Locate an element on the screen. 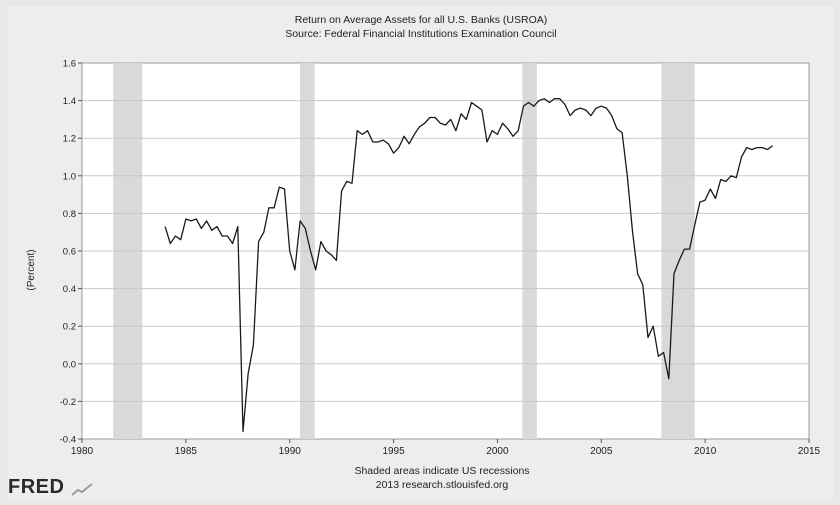 The image size is (840, 505). y-tick-label: 1.4 is located at coordinates (69, 101).